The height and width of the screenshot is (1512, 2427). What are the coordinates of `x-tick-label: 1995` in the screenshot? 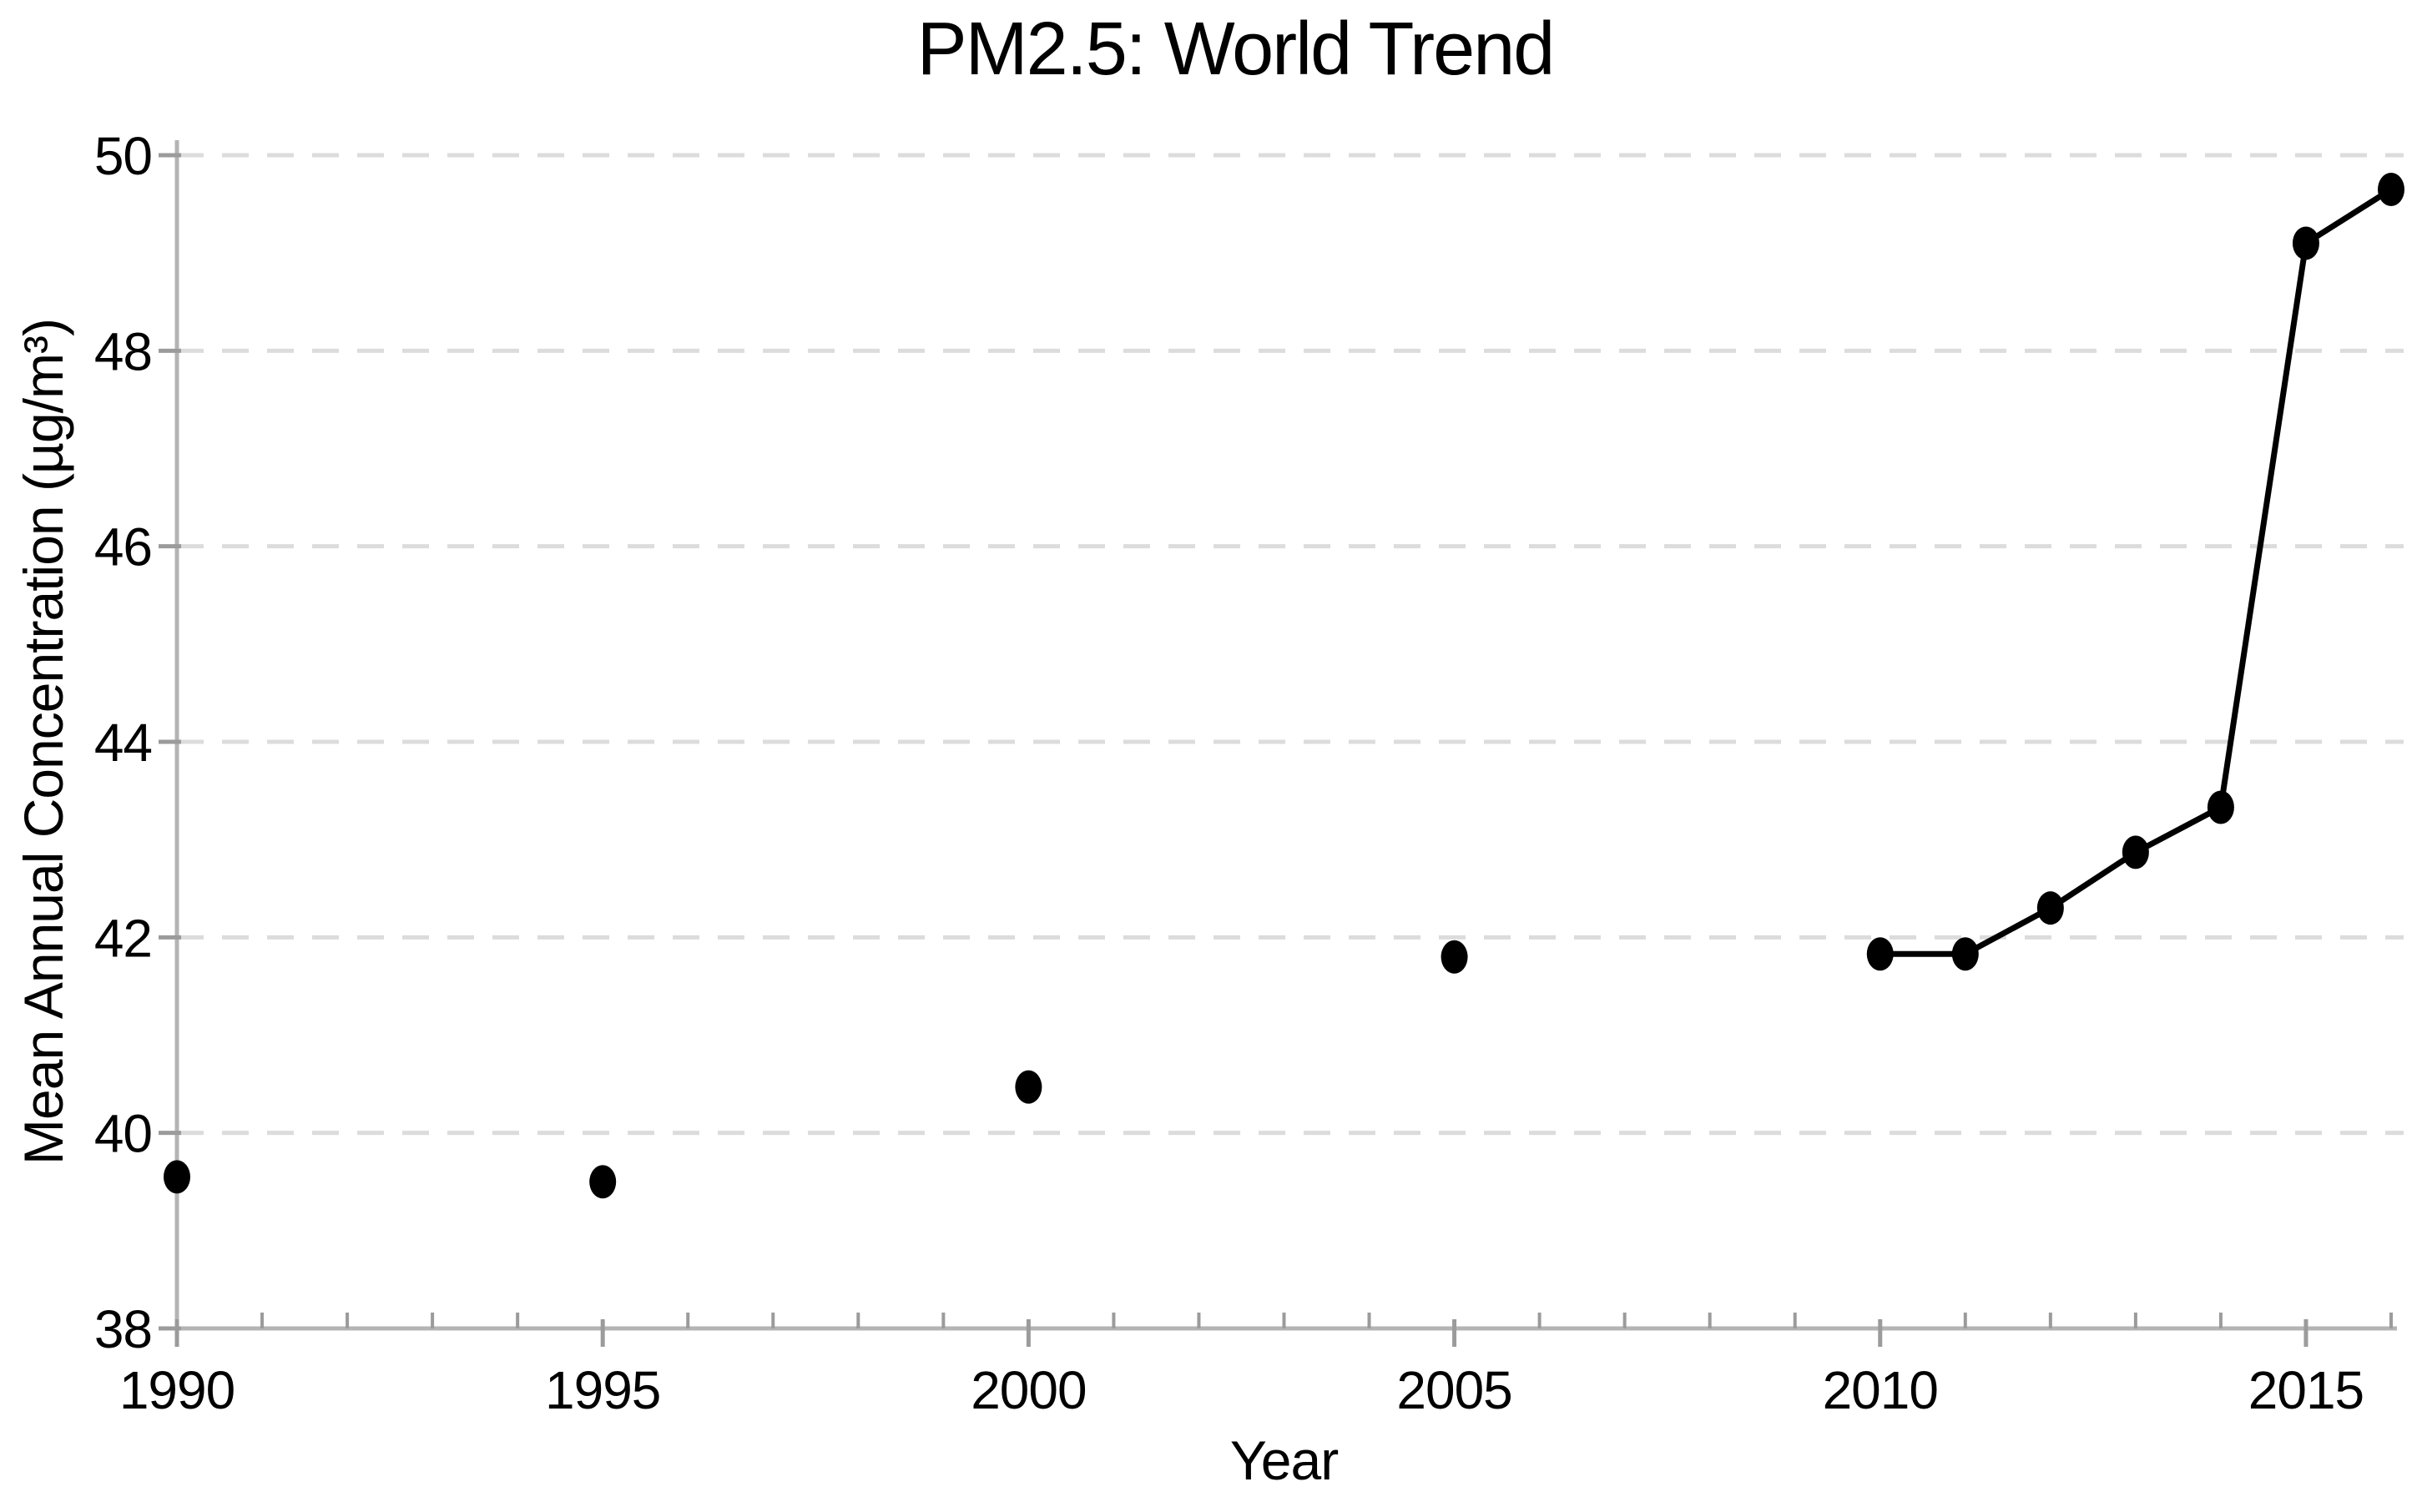 It's located at (602, 1390).